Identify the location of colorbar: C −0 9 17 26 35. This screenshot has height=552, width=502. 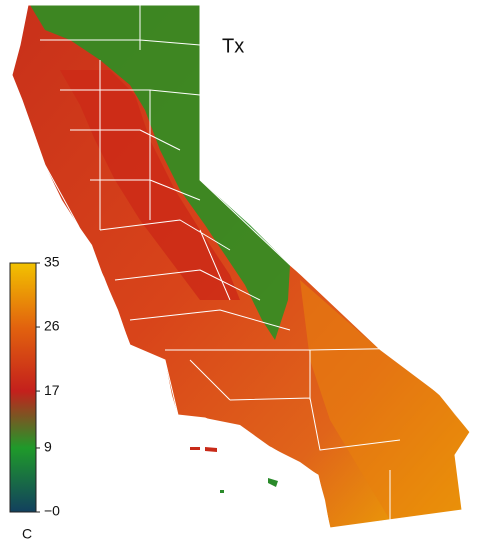
(34, 398).